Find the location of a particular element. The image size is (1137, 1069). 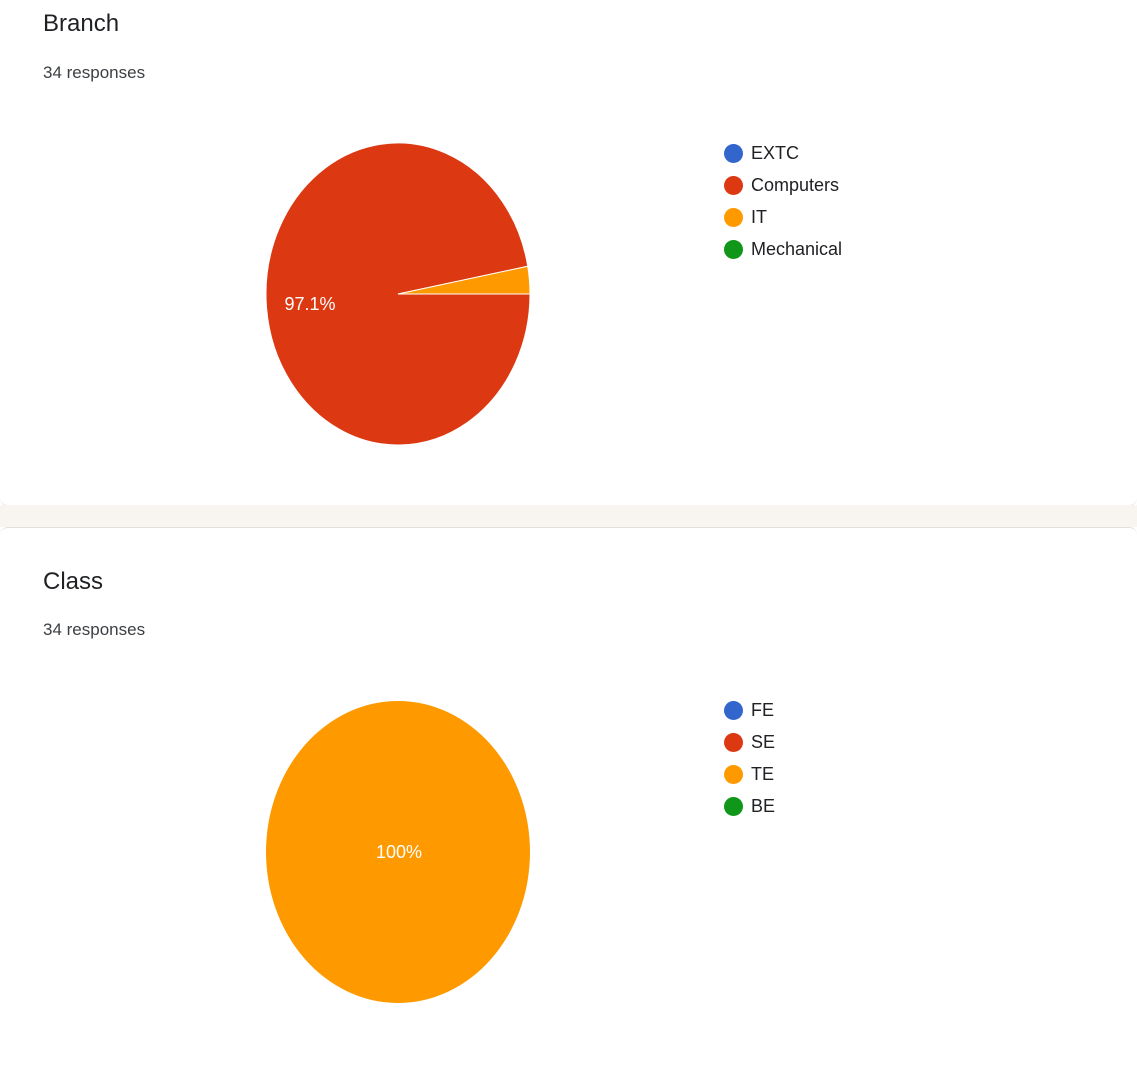

legend-item-se: SE is located at coordinates (749, 742).